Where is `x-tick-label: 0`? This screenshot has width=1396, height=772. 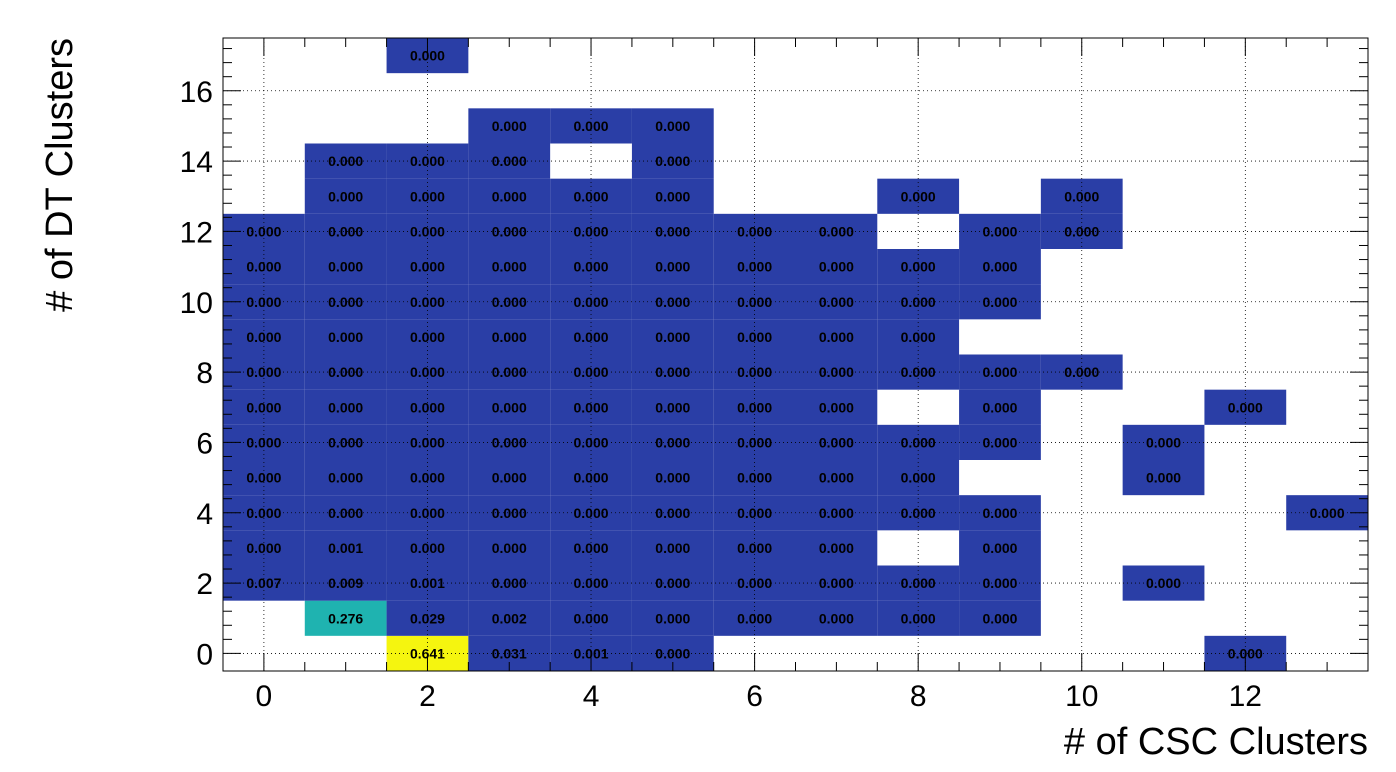 x-tick-label: 0 is located at coordinates (264, 696).